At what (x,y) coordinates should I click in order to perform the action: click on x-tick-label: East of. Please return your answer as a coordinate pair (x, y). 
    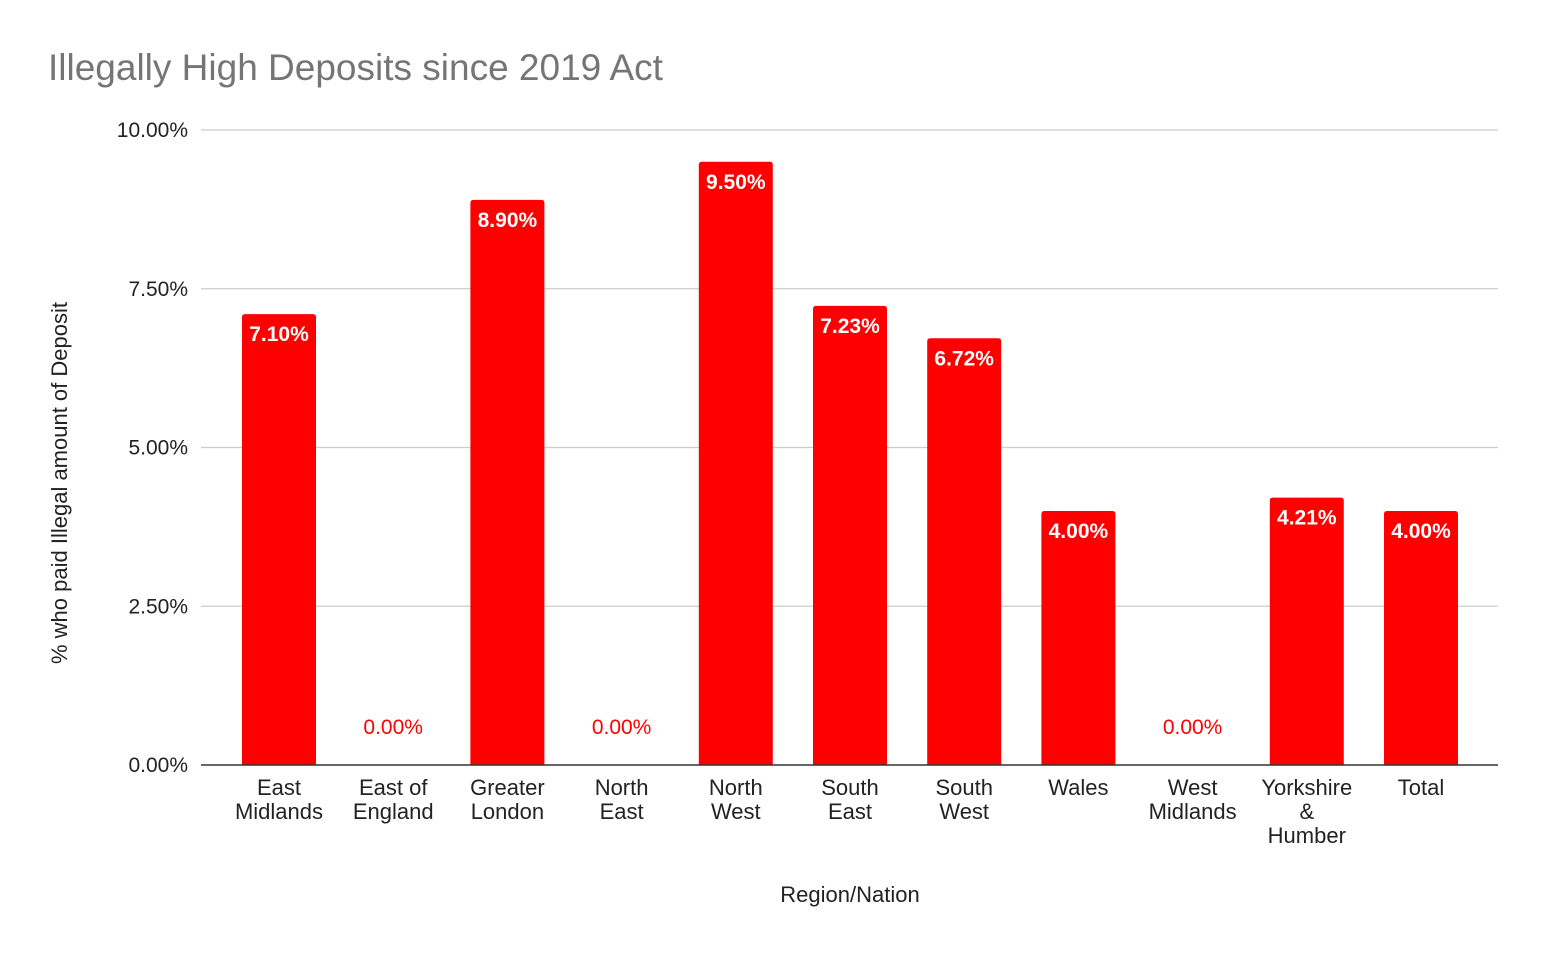
    Looking at the image, I should click on (393, 787).